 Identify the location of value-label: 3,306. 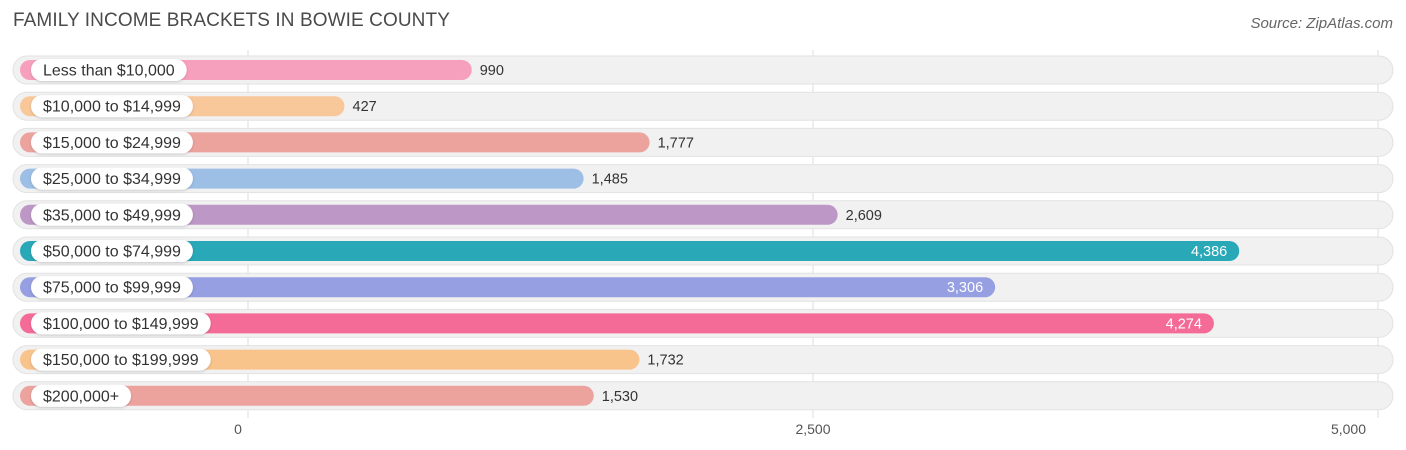
(965, 288).